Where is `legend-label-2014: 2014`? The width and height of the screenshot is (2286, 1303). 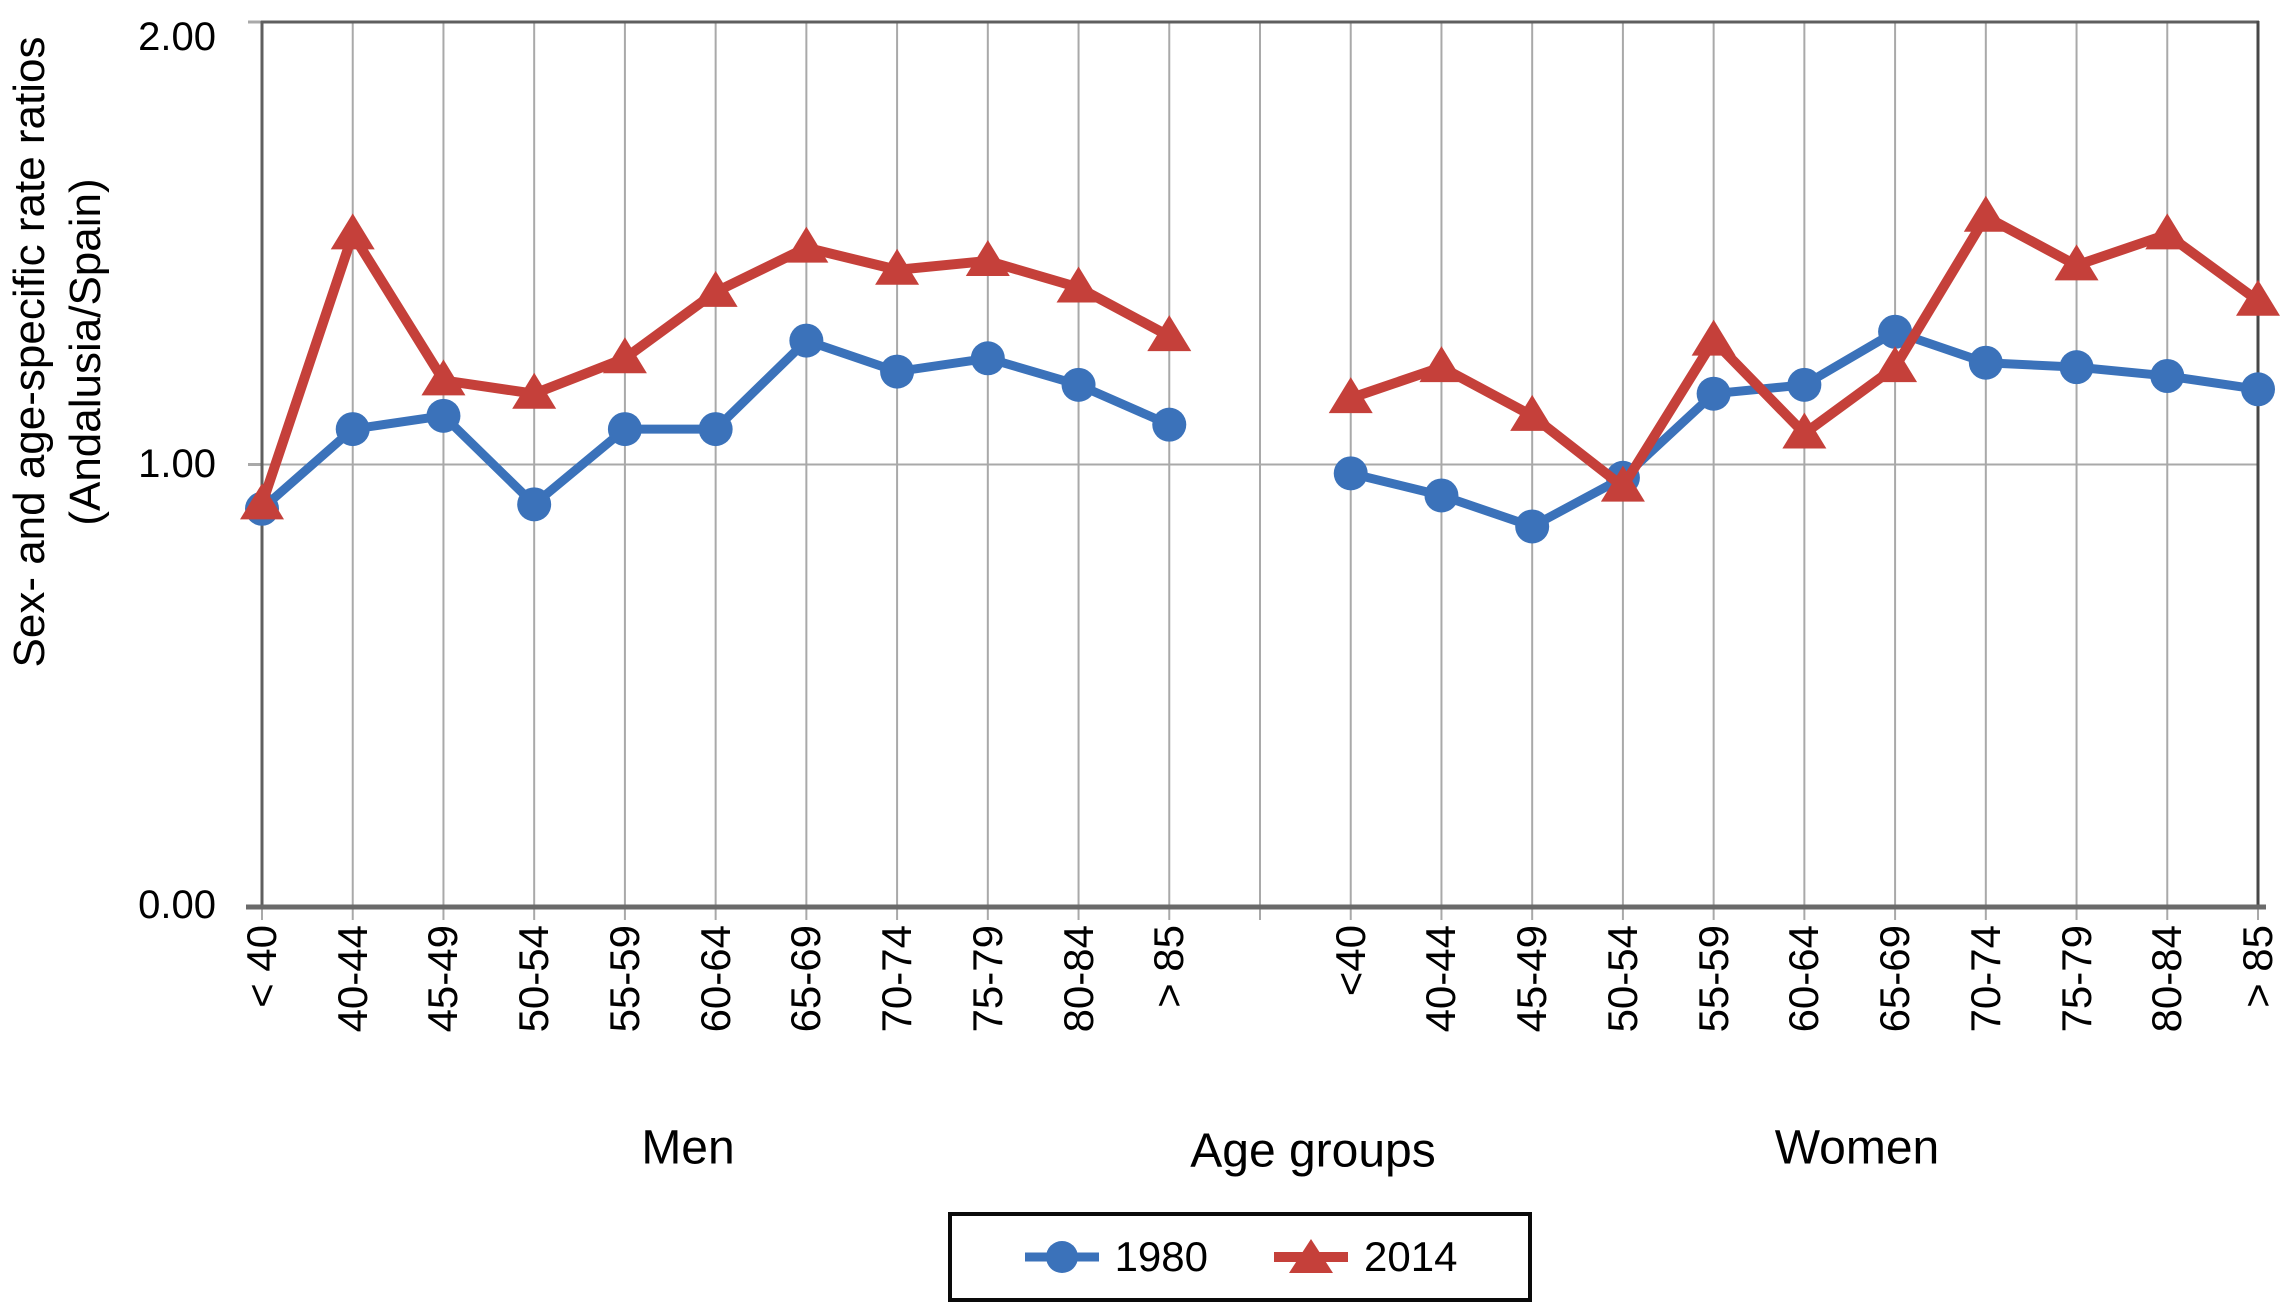 legend-label-2014: 2014 is located at coordinates (1411, 1256).